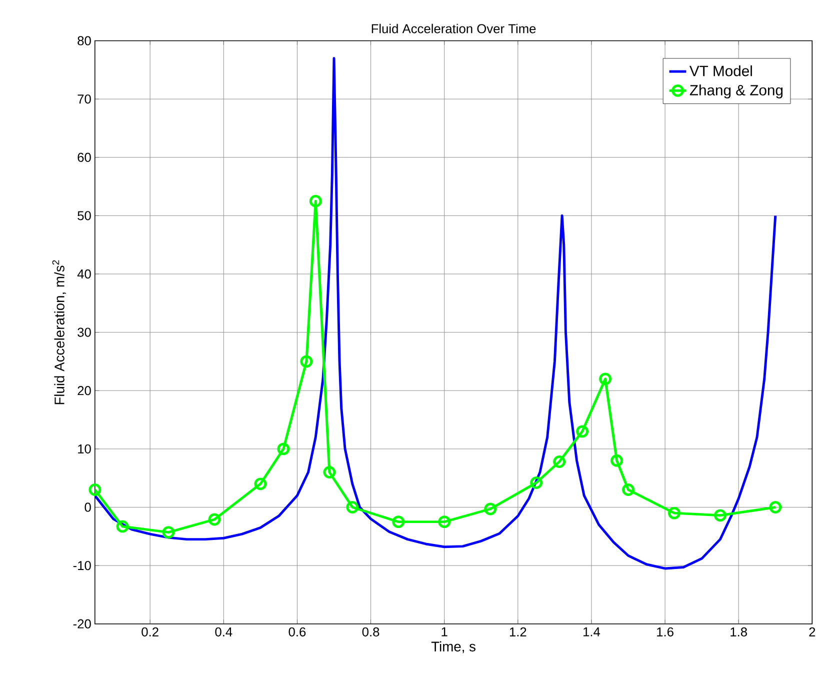 The image size is (836, 683). Describe the element at coordinates (445, 631) in the screenshot. I see `x-tick-label: 1` at that location.